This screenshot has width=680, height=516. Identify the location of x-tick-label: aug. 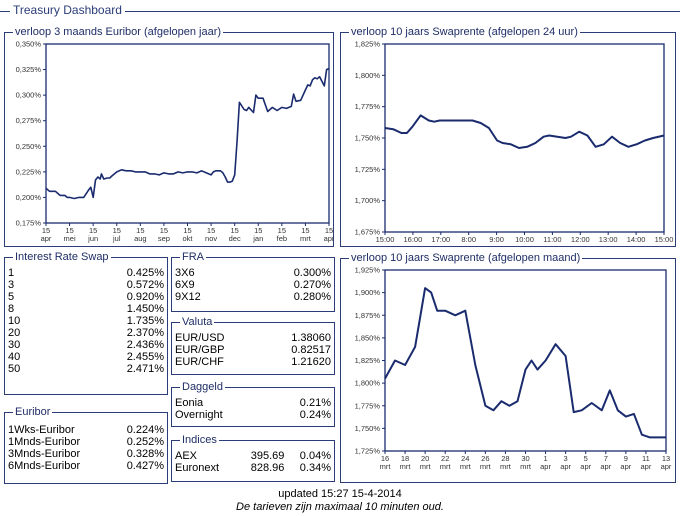
(140, 238).